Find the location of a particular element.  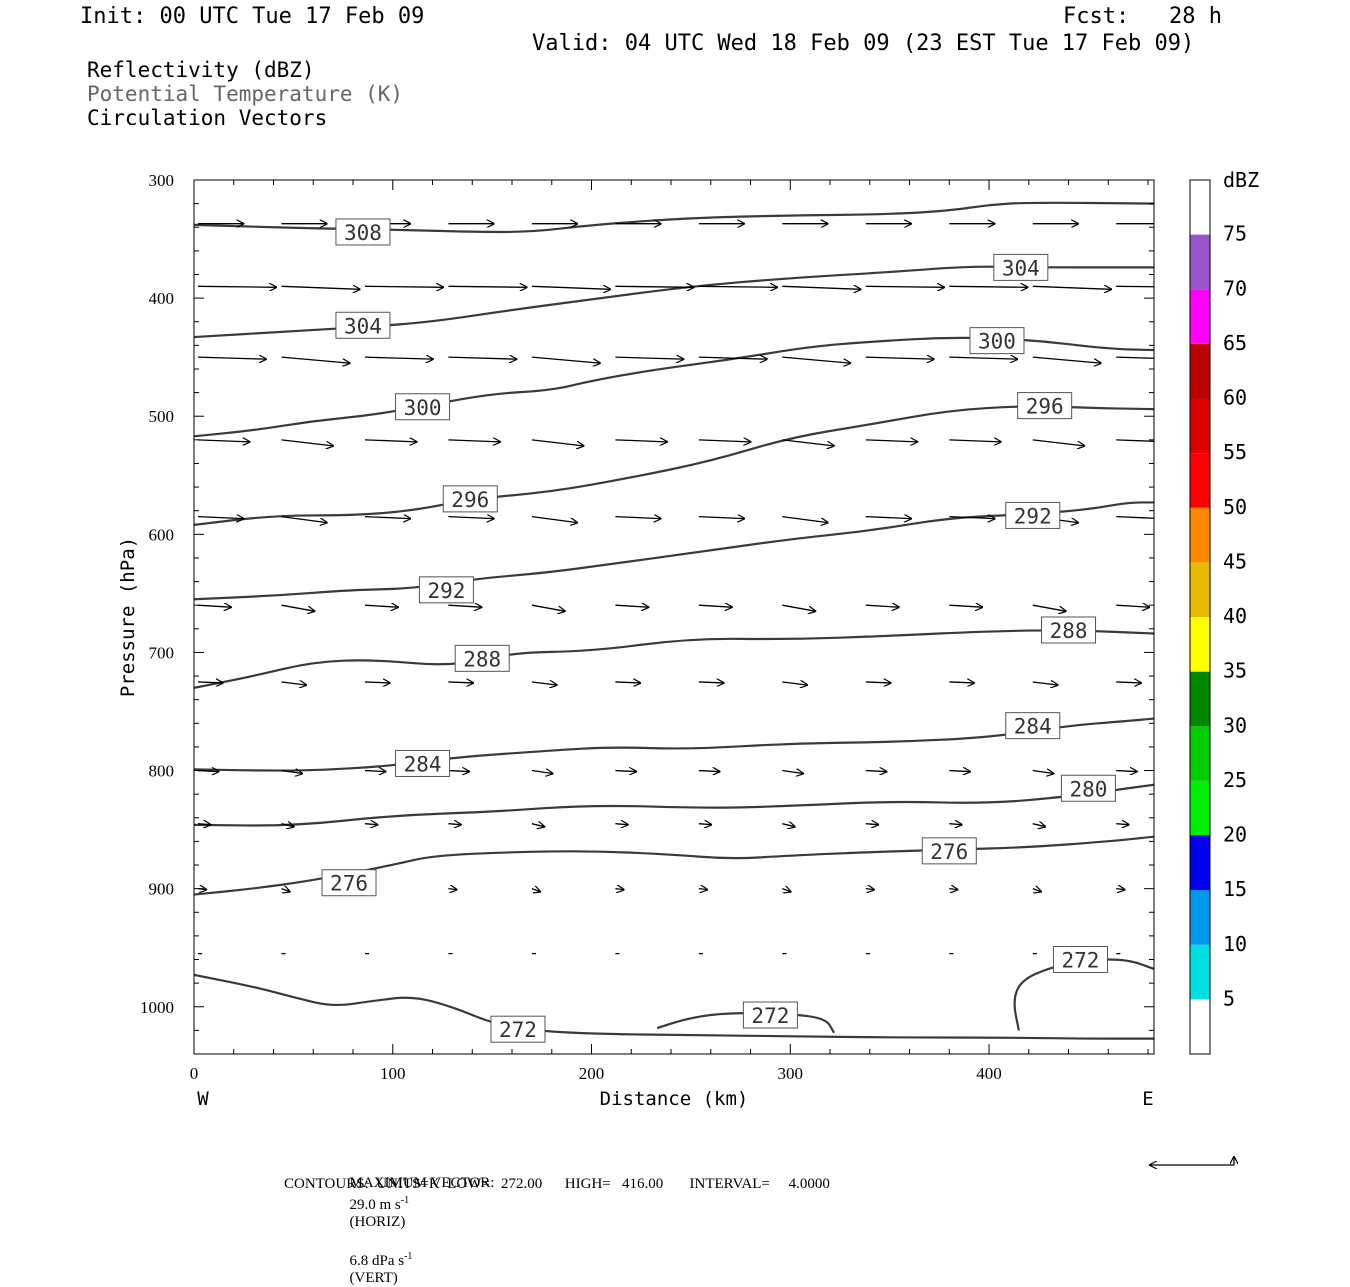

colorbar-bottom is located at coordinates (1200, 1026).